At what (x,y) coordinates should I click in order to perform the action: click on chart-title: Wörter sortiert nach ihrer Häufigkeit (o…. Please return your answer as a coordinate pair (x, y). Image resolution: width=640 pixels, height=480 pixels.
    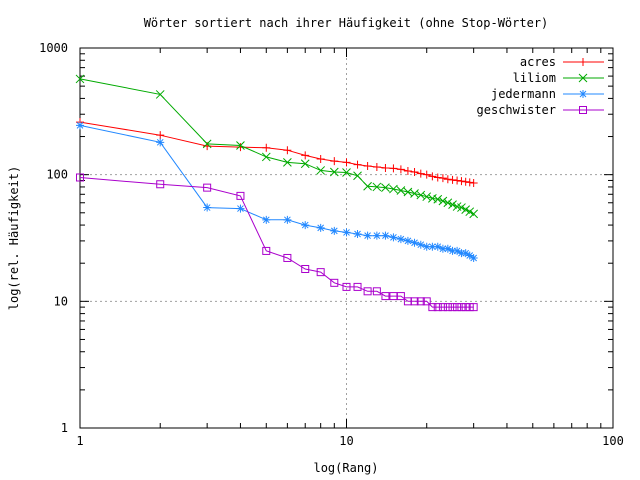
    Looking at the image, I should click on (346, 23).